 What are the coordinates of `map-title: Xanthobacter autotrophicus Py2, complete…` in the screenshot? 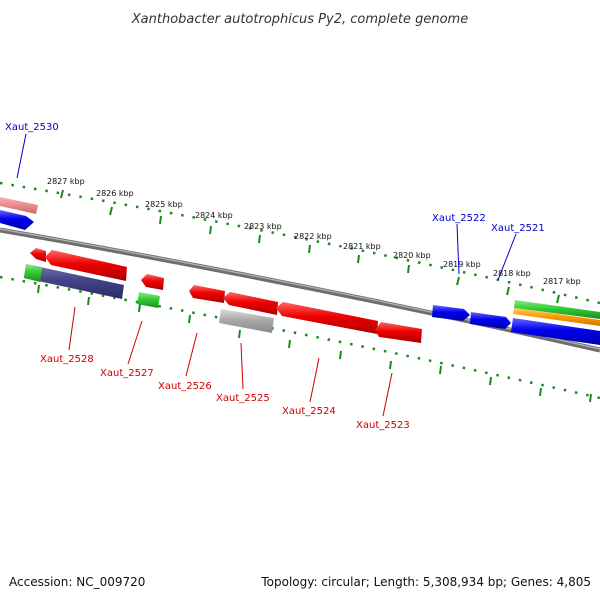 It's located at (299, 19).